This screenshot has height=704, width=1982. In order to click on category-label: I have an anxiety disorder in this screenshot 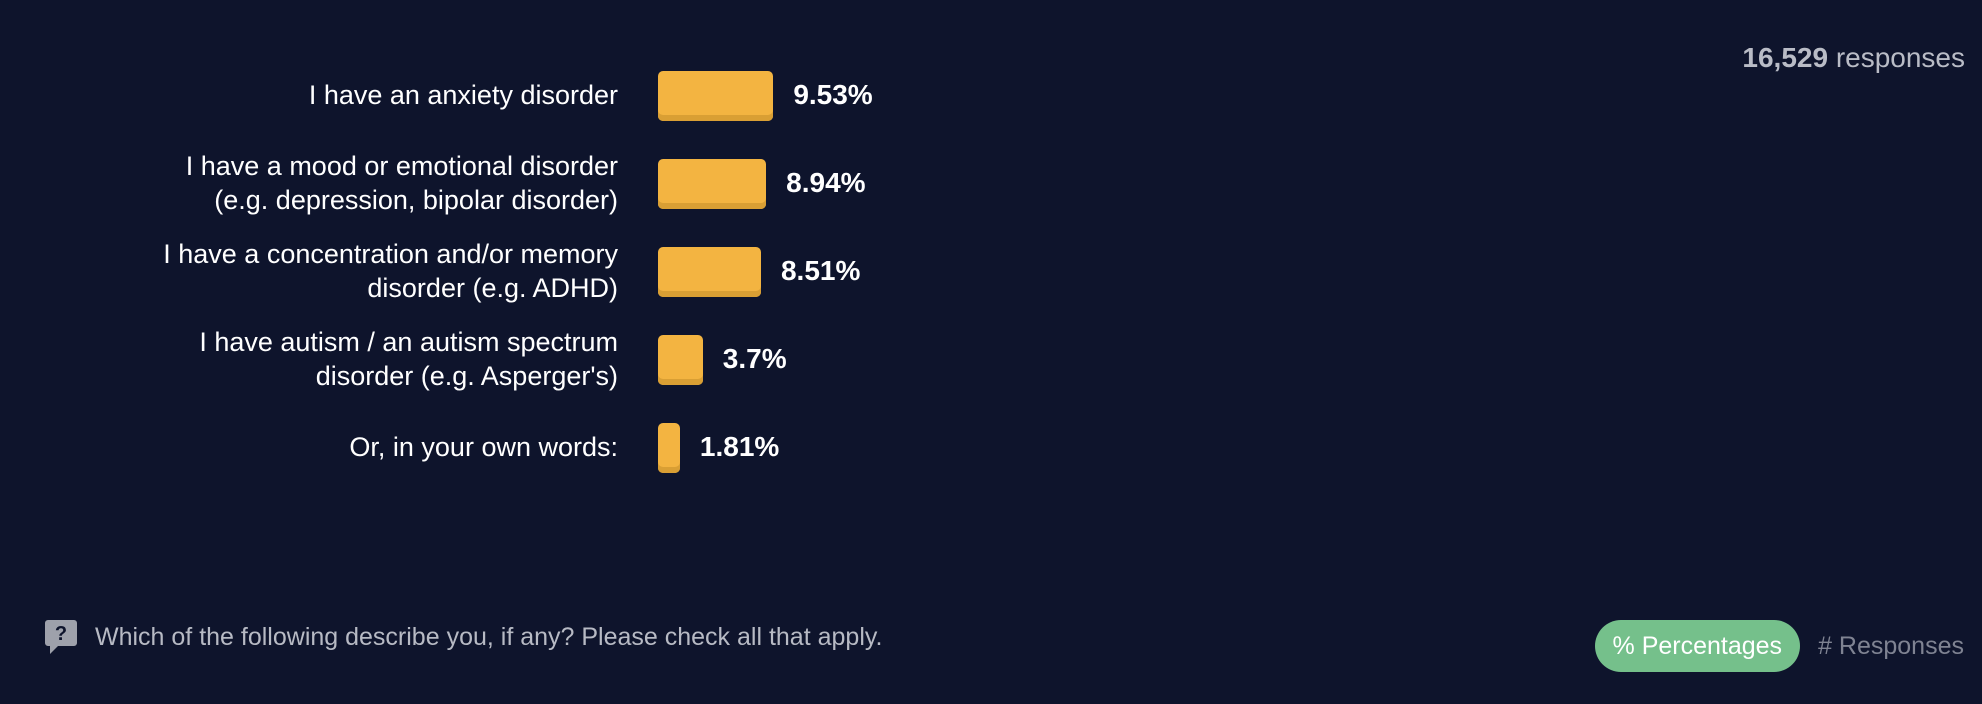, I will do `click(328, 95)`.